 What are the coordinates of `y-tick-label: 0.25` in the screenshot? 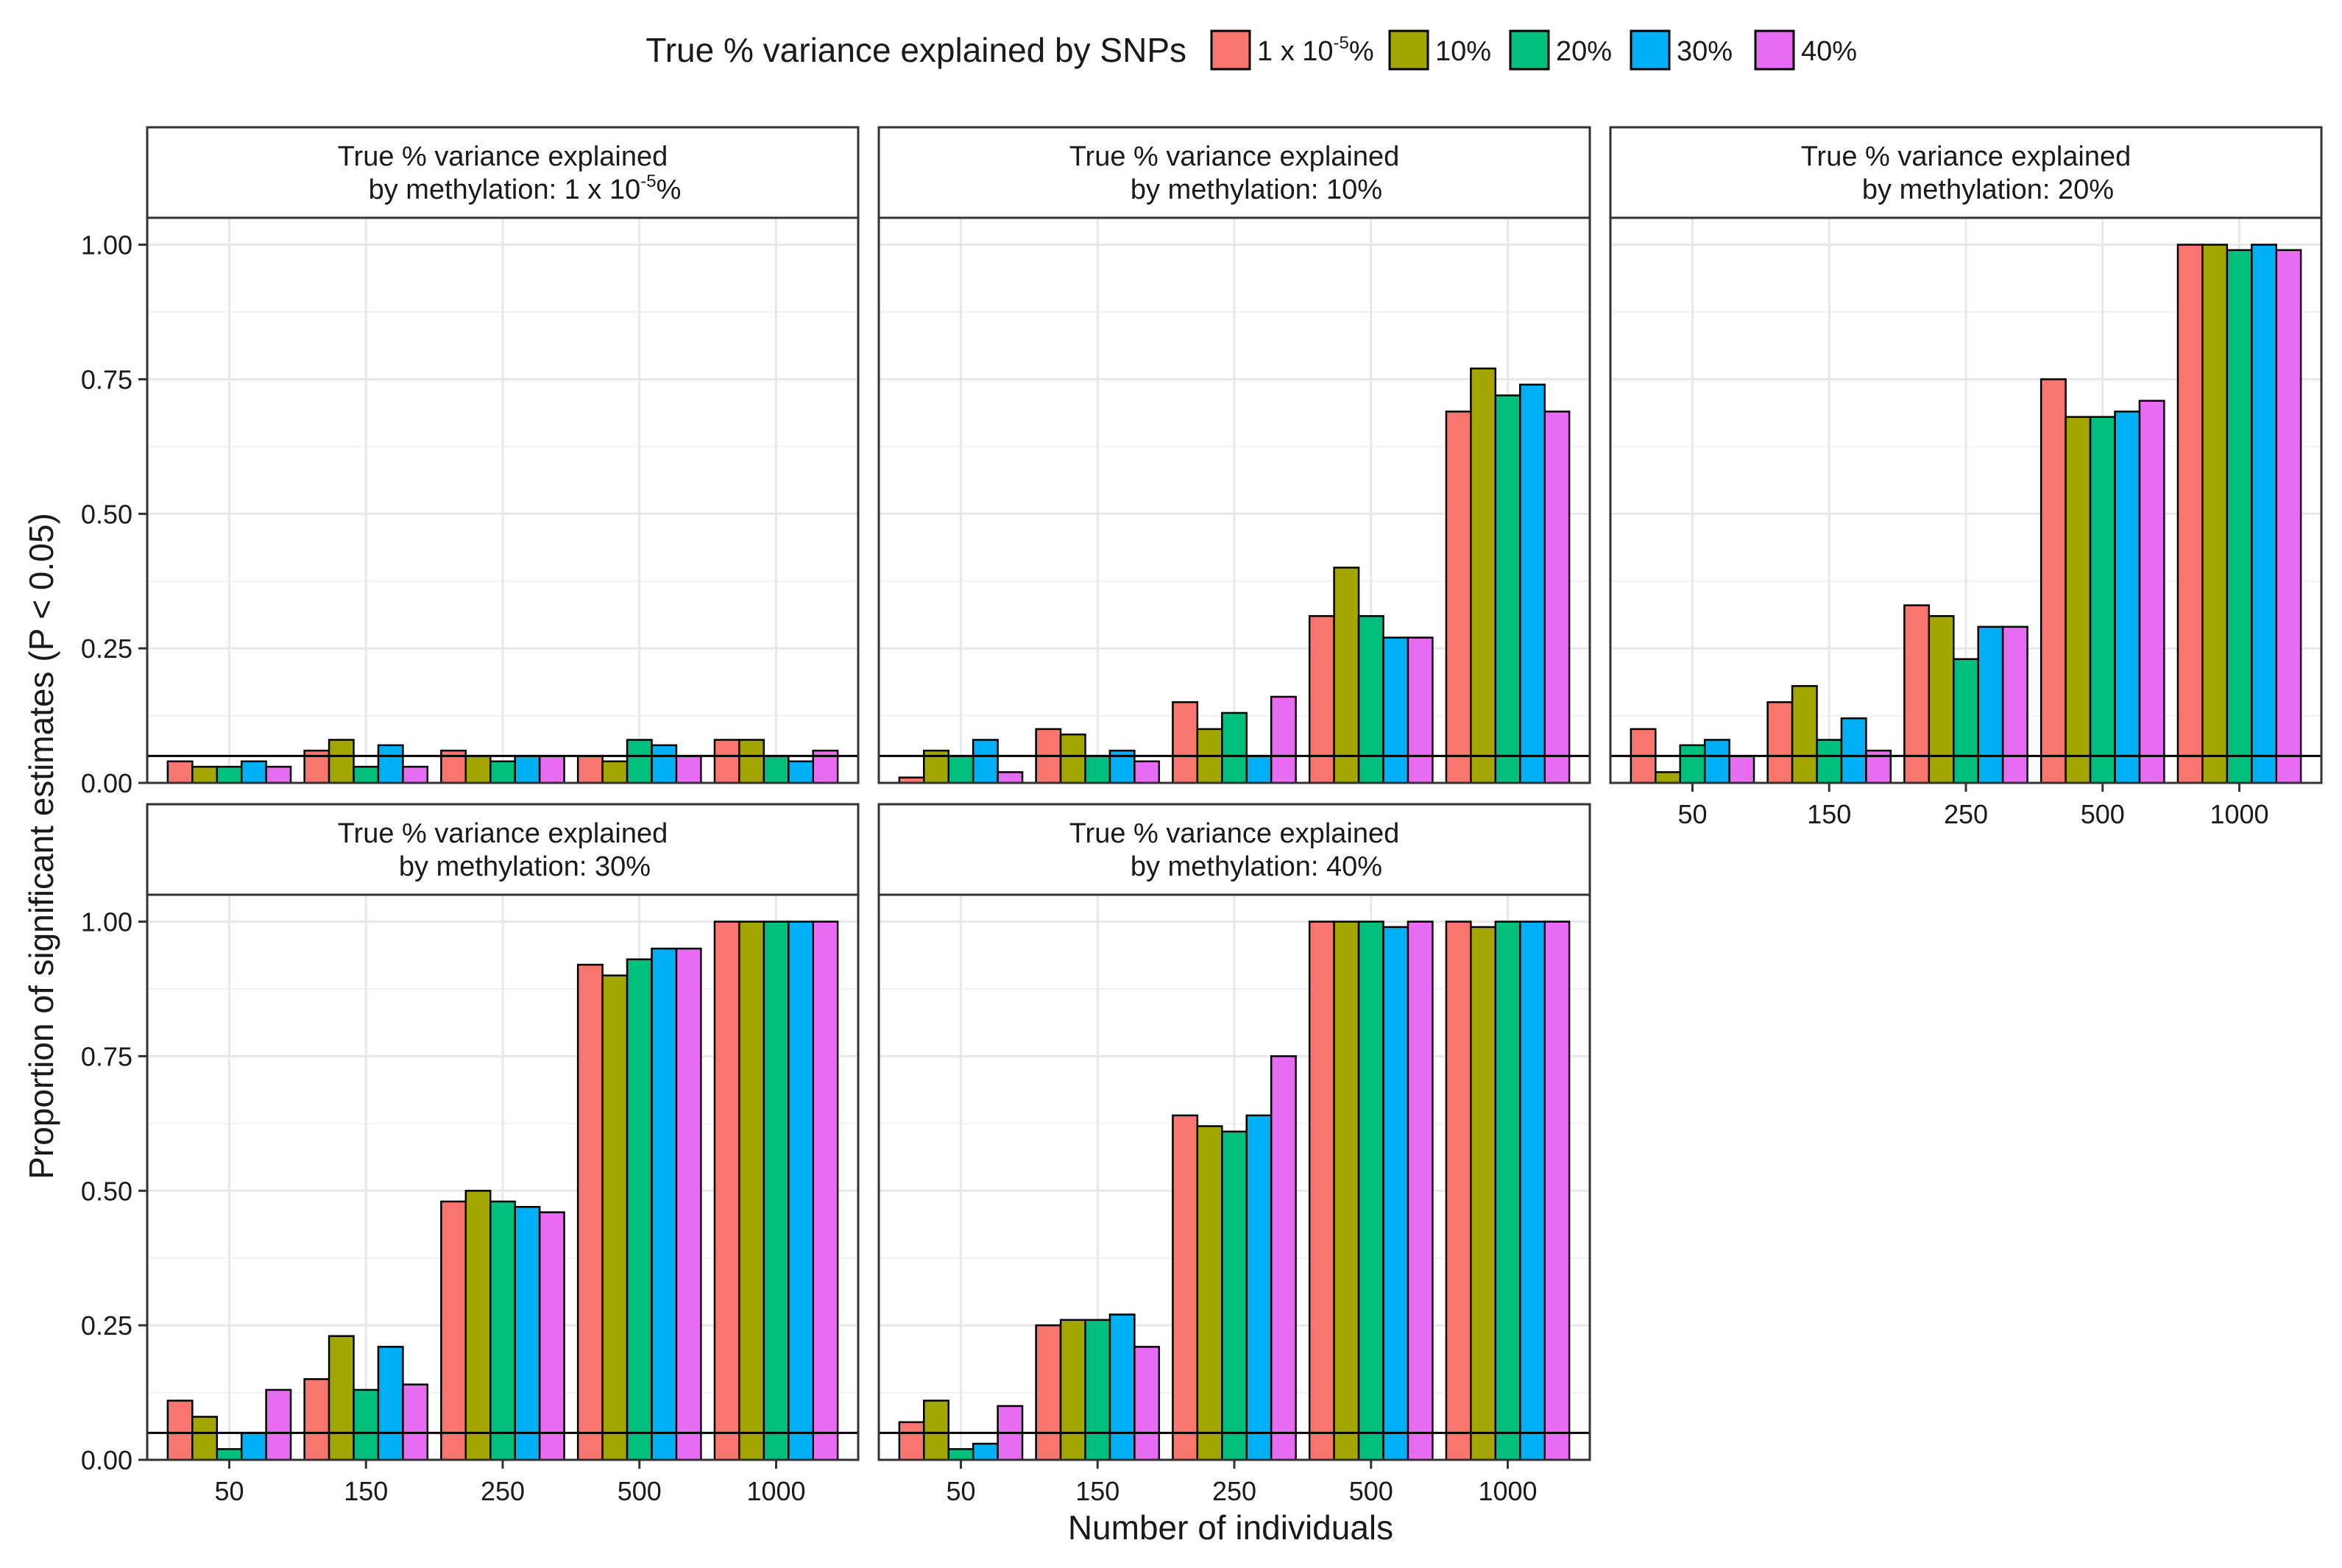 It's located at (106, 649).